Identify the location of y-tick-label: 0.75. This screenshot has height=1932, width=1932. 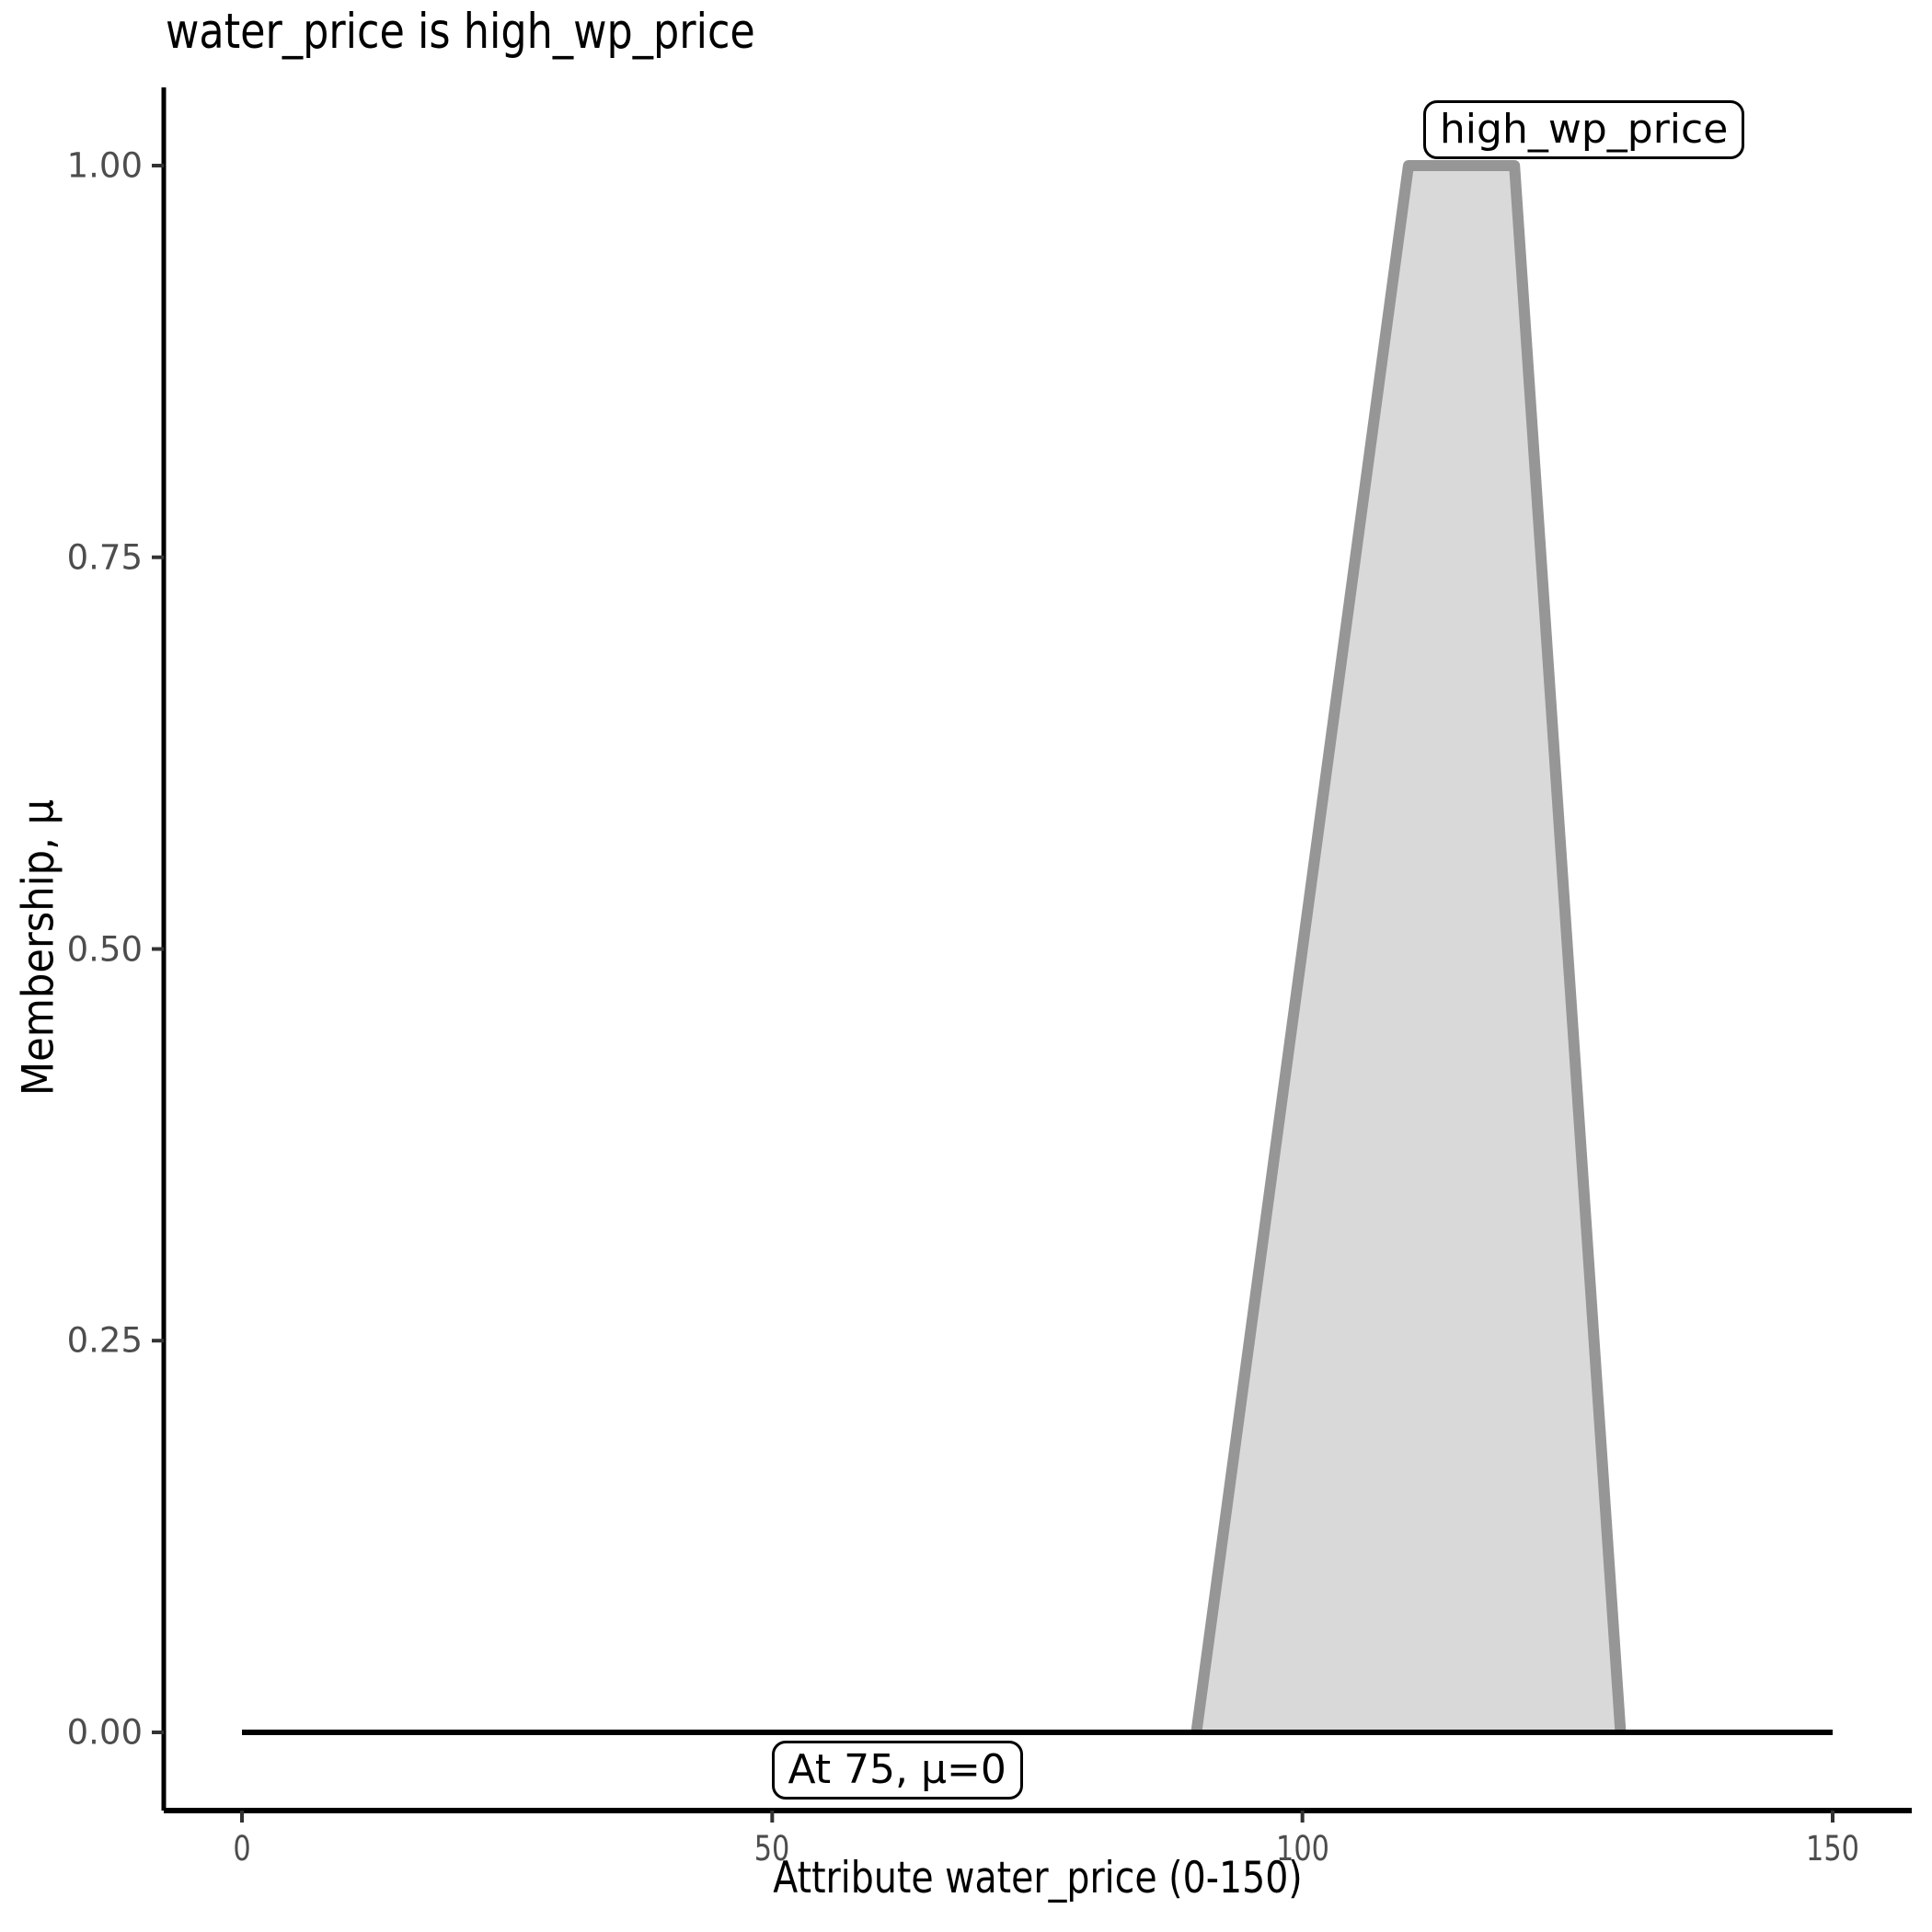
(104, 557).